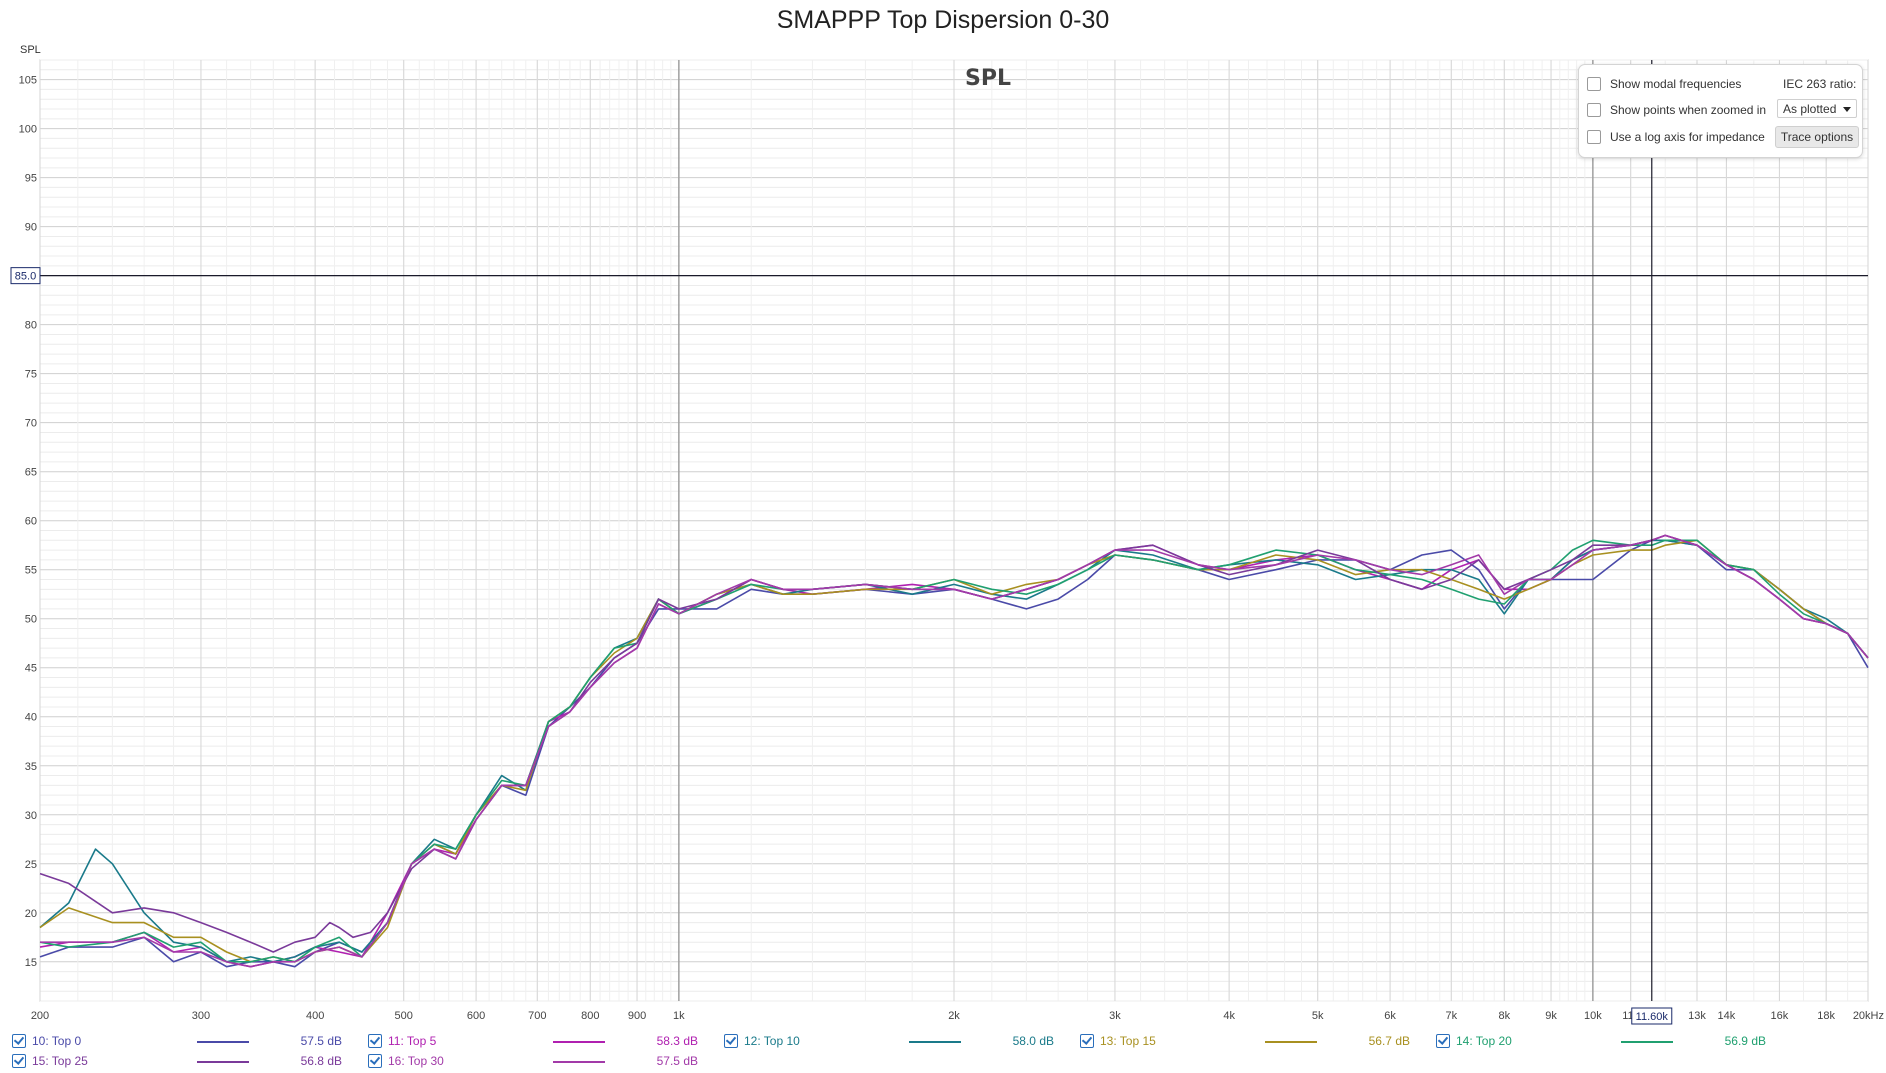 The image size is (1886, 1073). I want to click on y-tick-label: 15, so click(31, 963).